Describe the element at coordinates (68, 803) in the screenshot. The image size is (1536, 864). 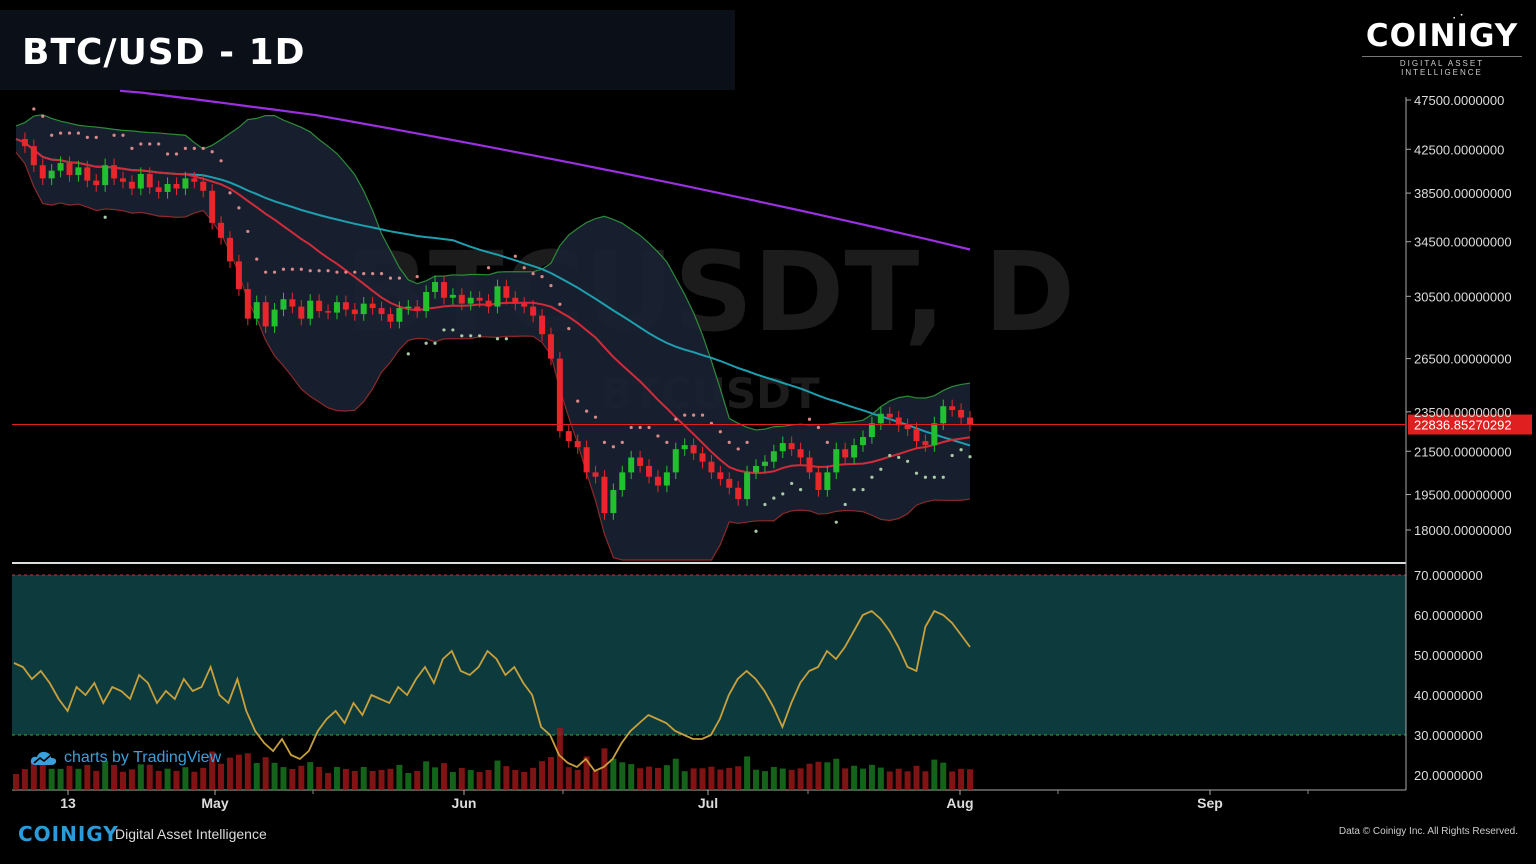
I see `x-tick-label: 13` at that location.